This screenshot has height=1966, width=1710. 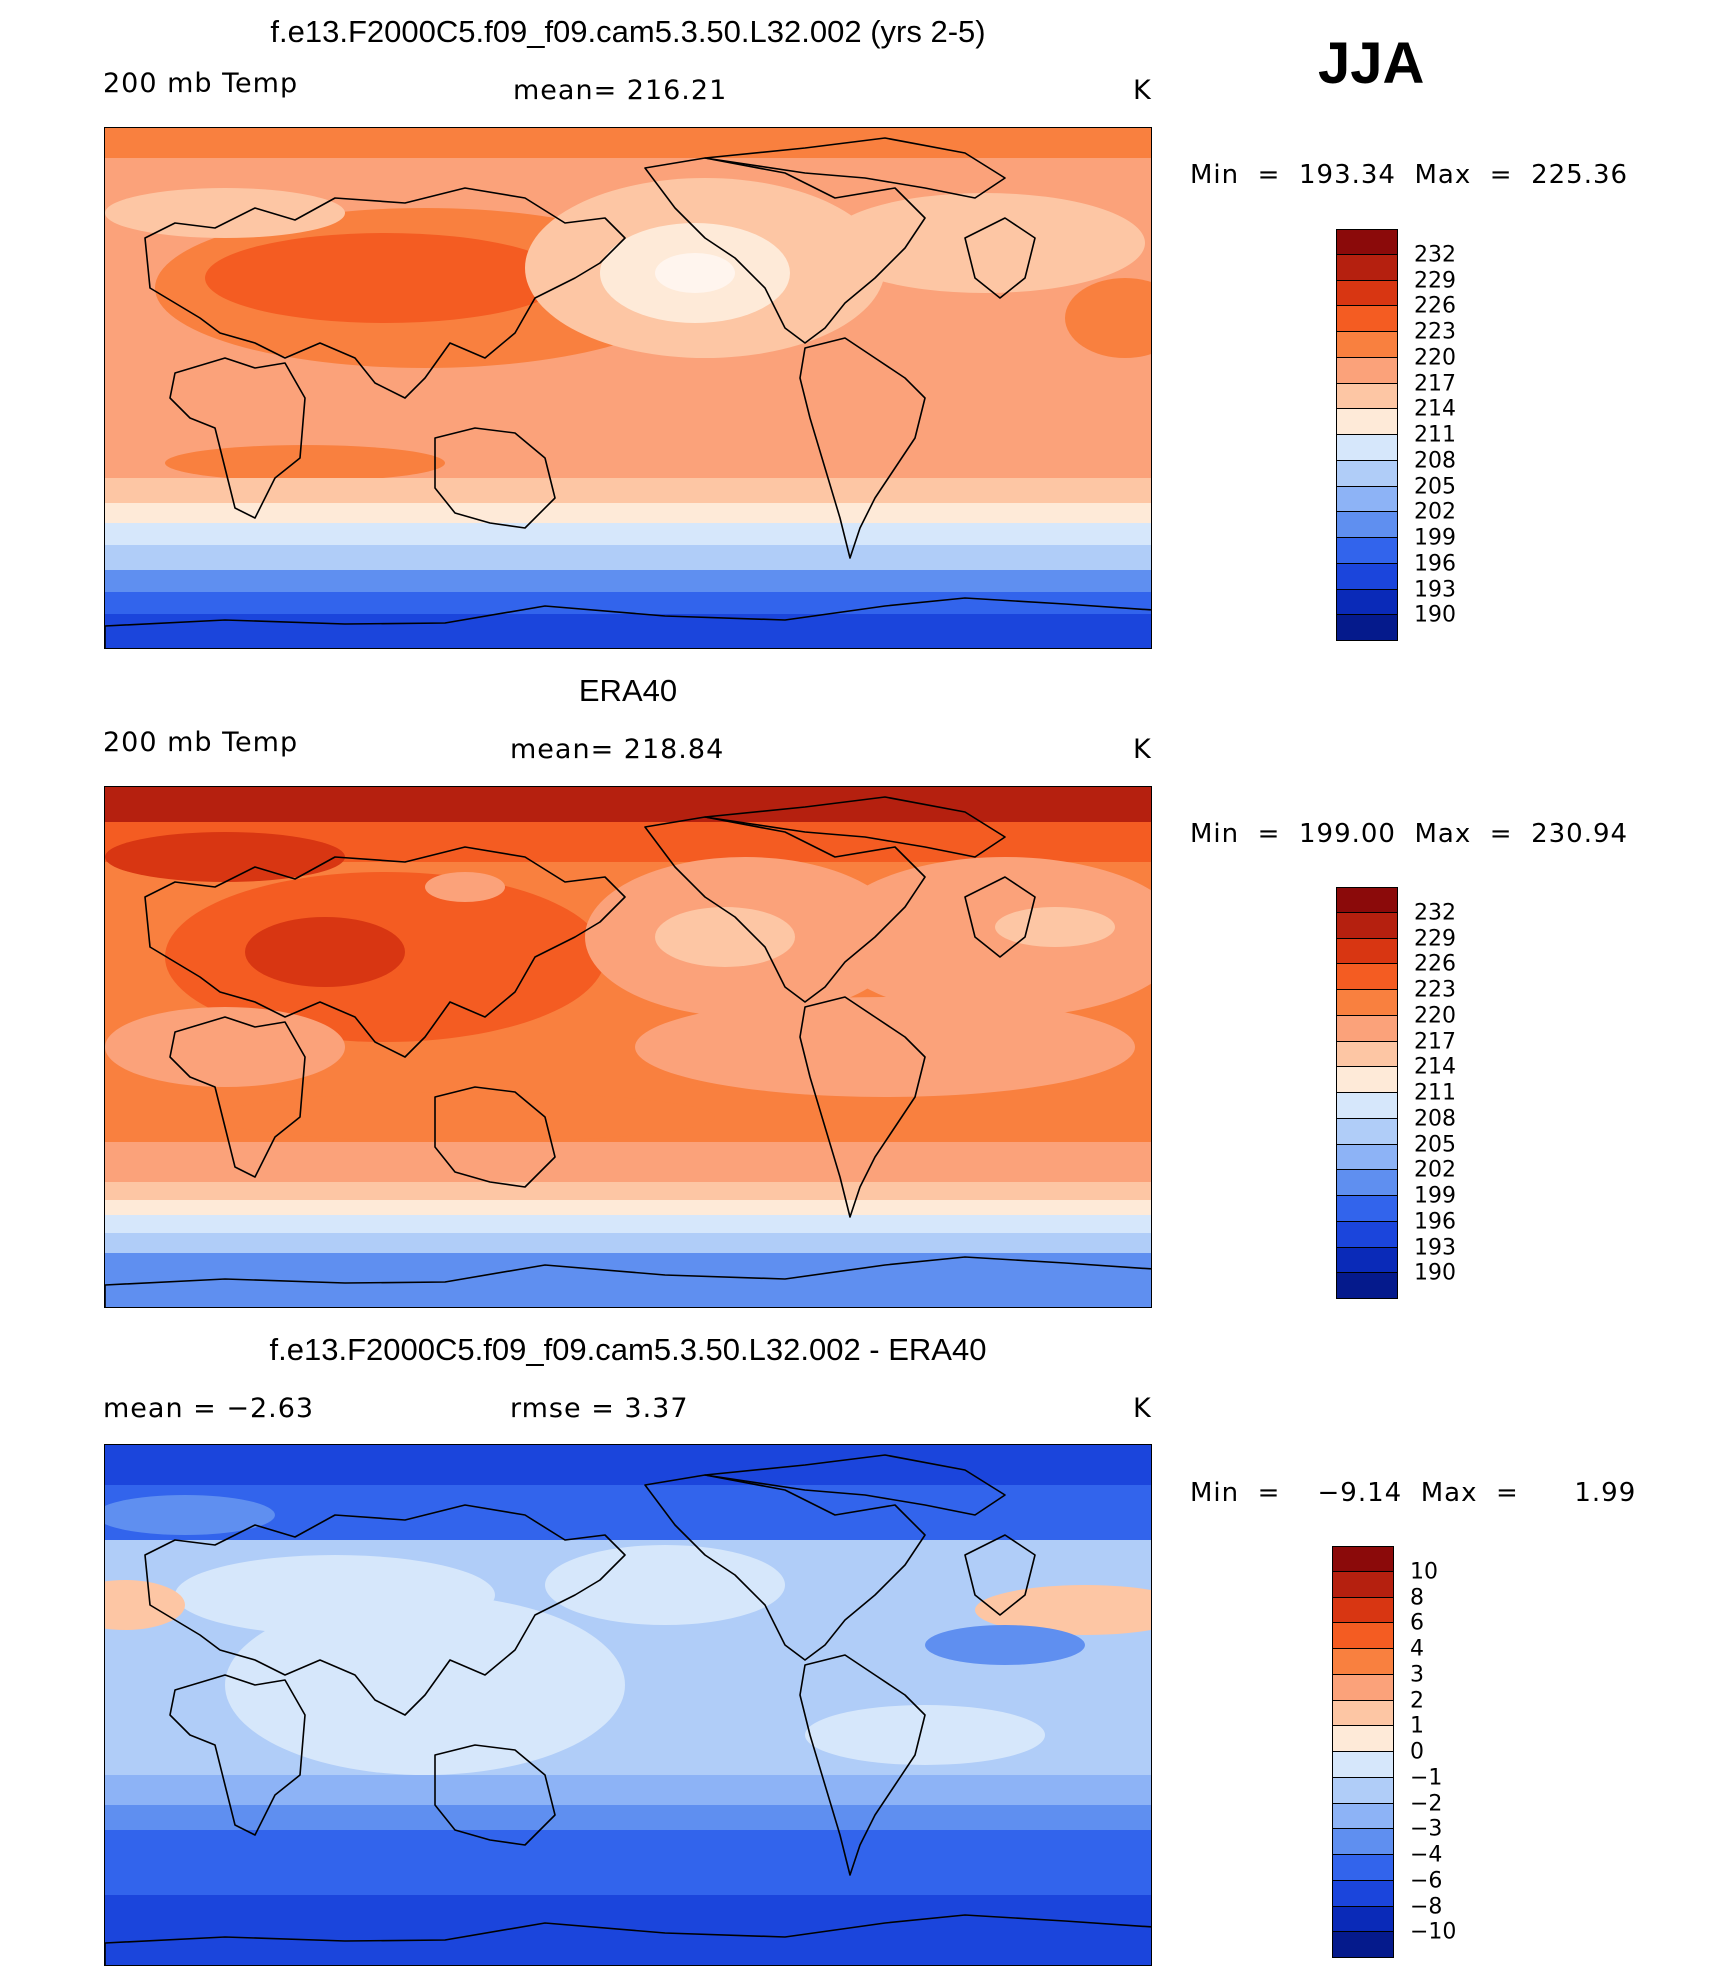 I want to click on colorbar-tick-label: 229, so click(x=1435, y=280).